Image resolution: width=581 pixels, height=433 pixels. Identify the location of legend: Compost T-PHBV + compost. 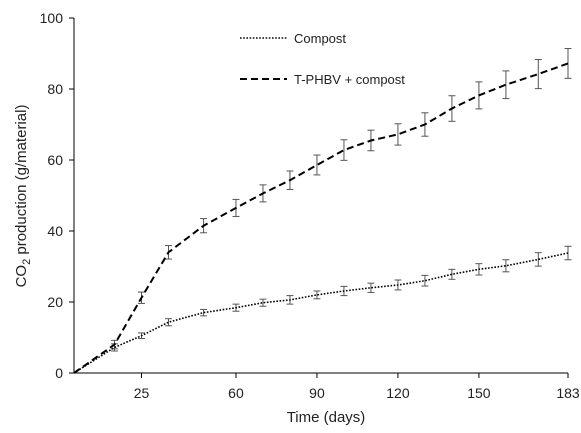
(322, 59).